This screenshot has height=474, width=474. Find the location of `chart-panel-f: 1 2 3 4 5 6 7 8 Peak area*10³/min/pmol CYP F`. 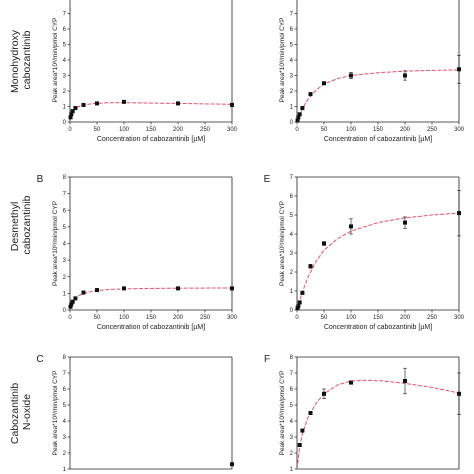

chart-panel-f: 1 2 3 4 5 6 7 8 Peak area*10³/min/pmol CYP F is located at coordinates (362, 413).